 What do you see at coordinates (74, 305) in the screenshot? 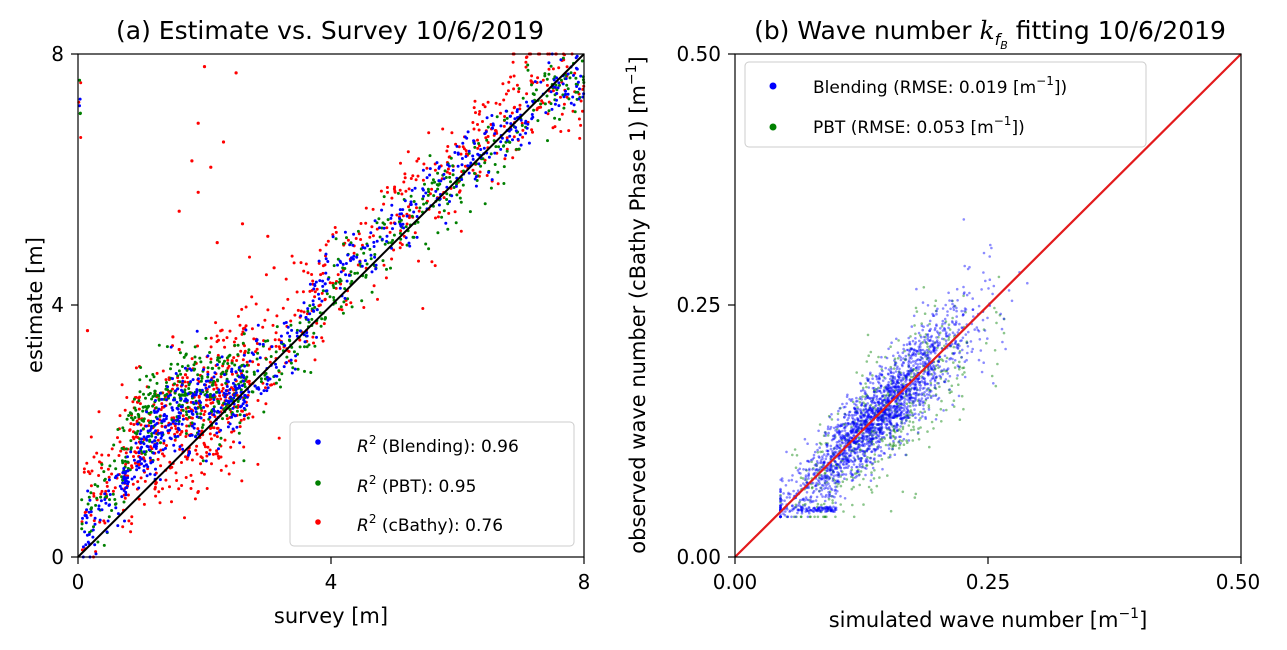
I see `panel-a-y-ticks` at bounding box center [74, 305].